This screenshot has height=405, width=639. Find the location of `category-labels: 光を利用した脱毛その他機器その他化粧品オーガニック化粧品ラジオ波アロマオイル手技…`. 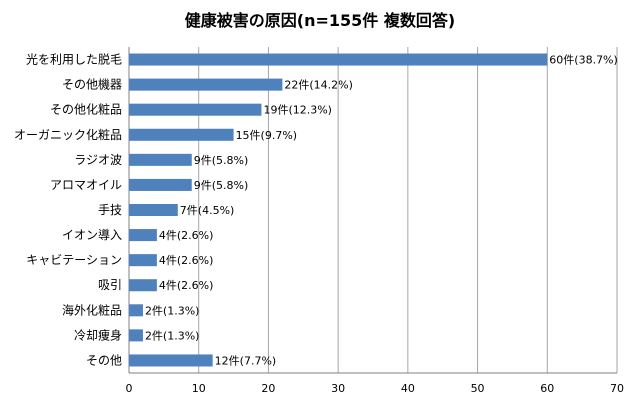

category-labels: 光を利用した脱毛その他機器その他化粧品オーガニック化粧品ラジオ波アロマオイル手技… is located at coordinates (68, 210).